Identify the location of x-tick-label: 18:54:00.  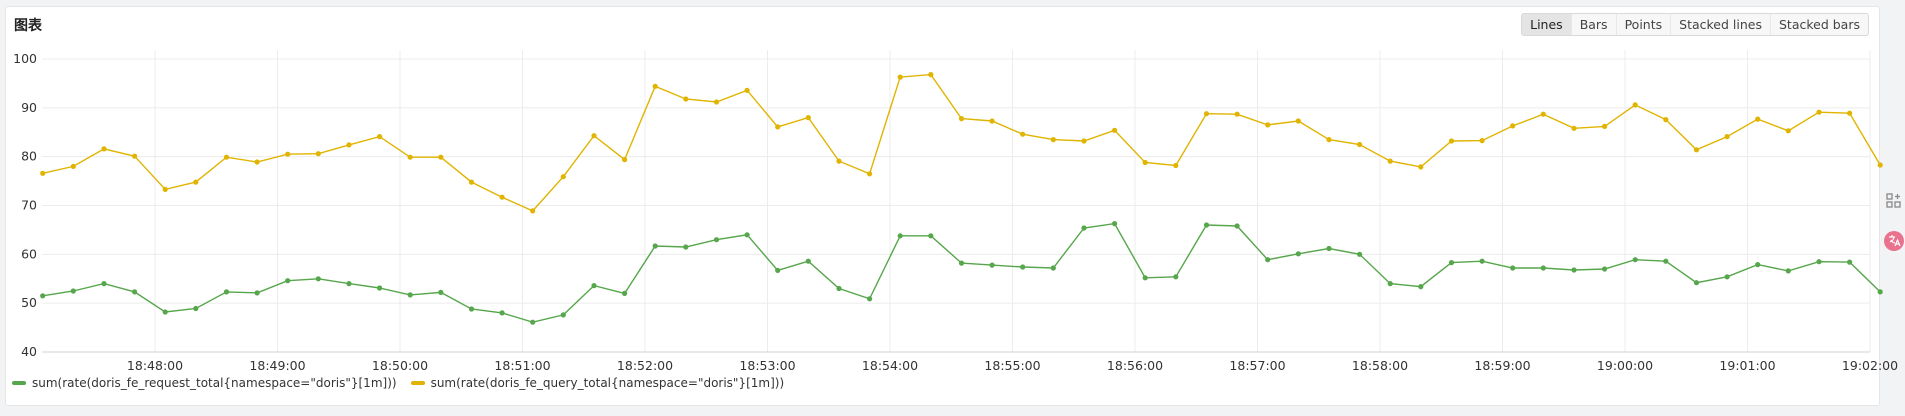
(890, 365).